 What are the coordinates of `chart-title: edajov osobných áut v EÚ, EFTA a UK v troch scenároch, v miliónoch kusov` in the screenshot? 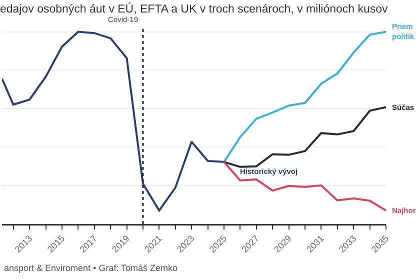 It's located at (194, 9).